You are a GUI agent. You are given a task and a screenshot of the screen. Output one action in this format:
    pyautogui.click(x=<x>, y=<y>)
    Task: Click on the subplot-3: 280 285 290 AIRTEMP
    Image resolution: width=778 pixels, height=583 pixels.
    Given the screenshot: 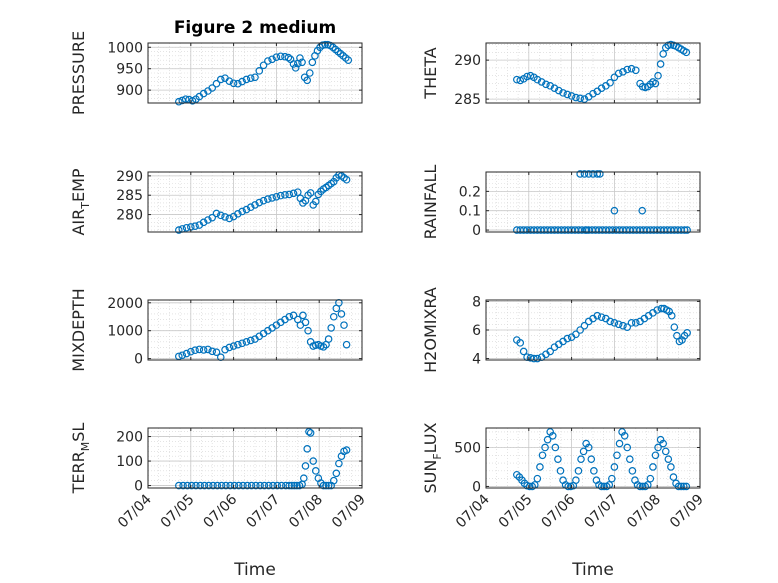 What is the action you would take?
    pyautogui.click(x=216, y=202)
    